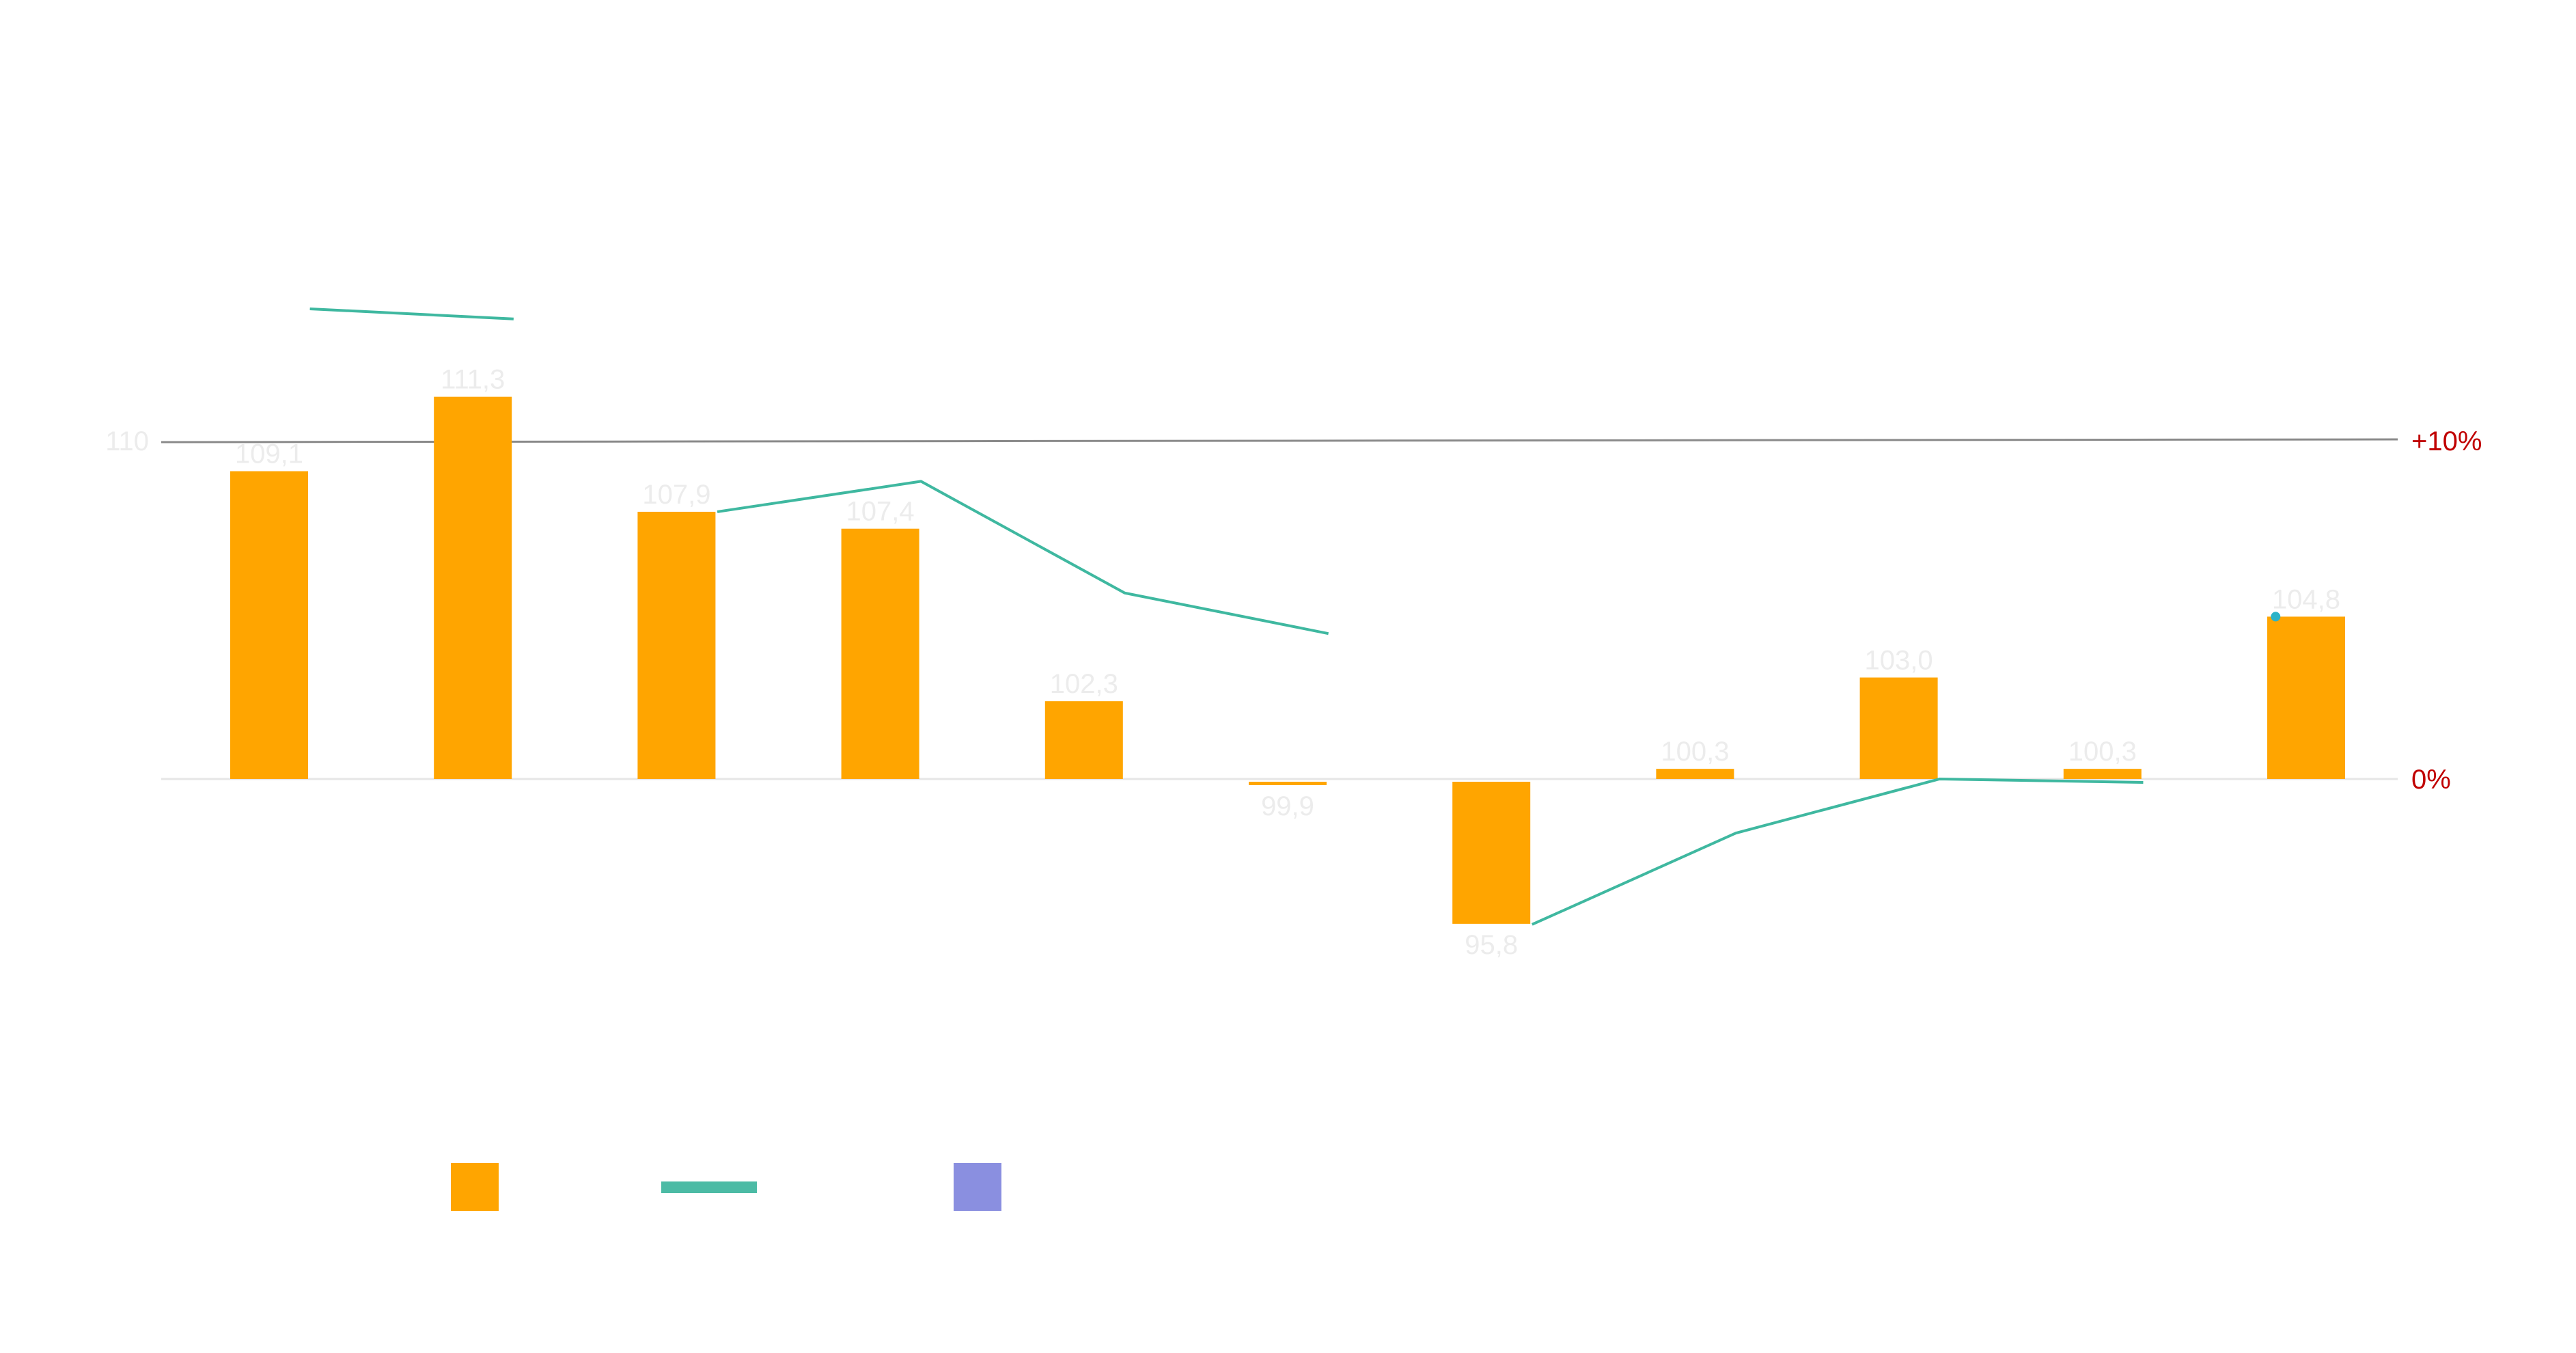 The width and height of the screenshot is (2576, 1353). What do you see at coordinates (676, 495) in the screenshot?
I see `bar-value-label: 107,9` at bounding box center [676, 495].